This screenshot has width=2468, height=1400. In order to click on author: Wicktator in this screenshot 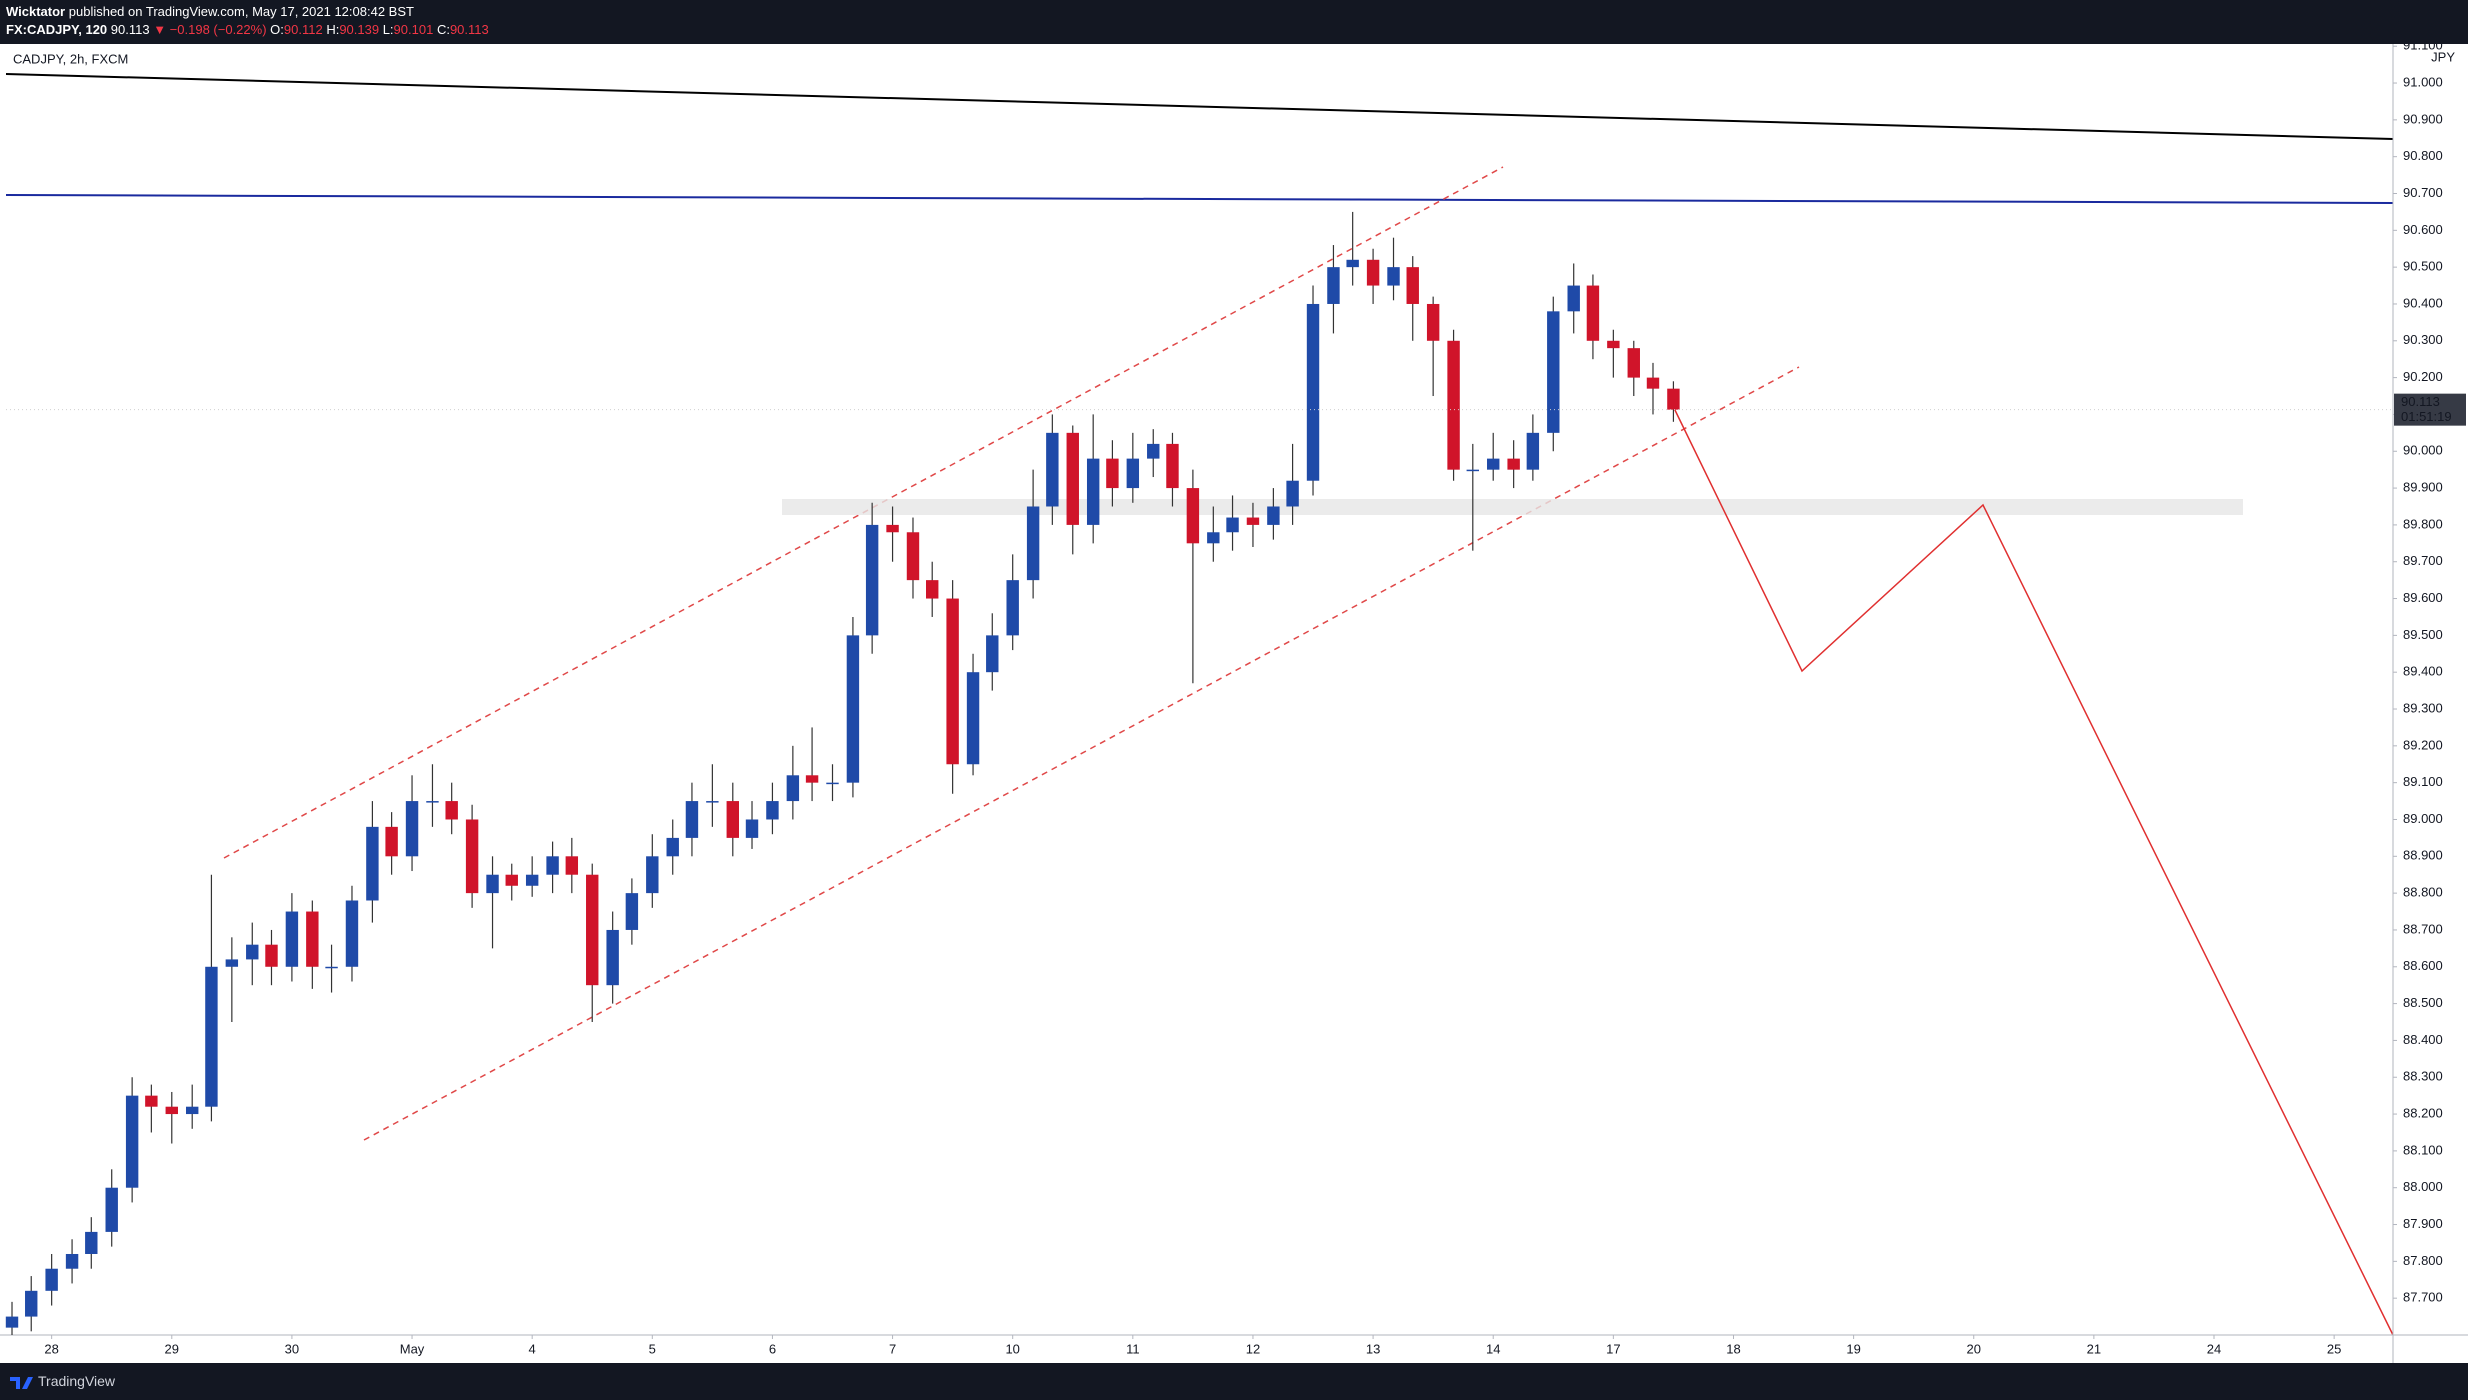, I will do `click(36, 11)`.